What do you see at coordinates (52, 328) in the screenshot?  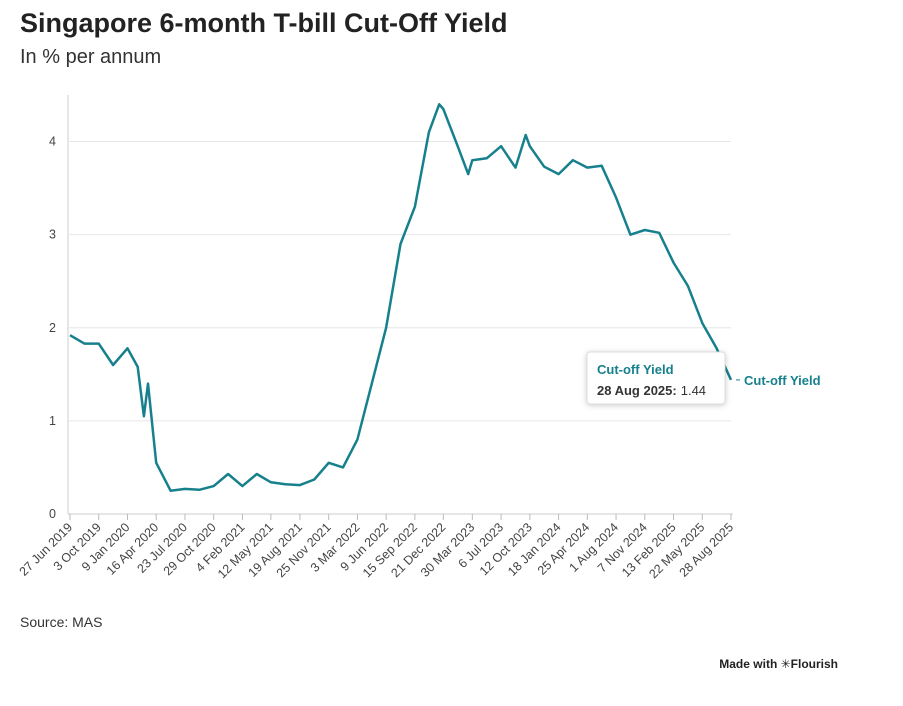 I see `y-tick-label: 2` at bounding box center [52, 328].